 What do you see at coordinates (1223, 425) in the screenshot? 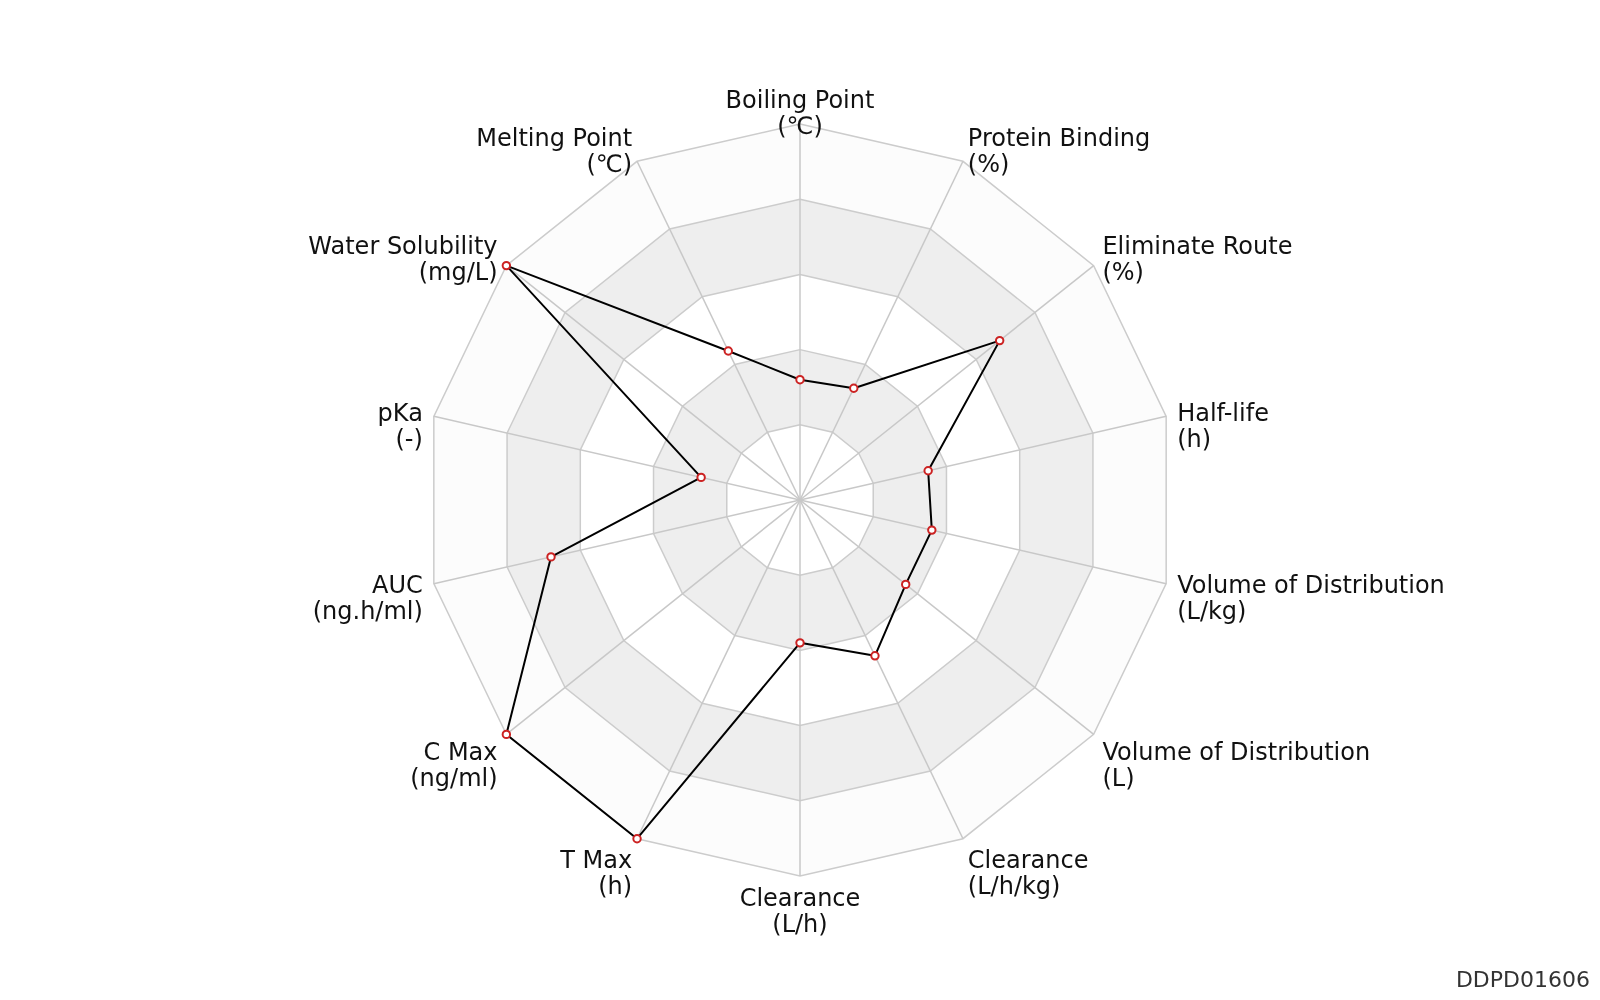
I see `spoke-label: Half-life (h)` at bounding box center [1223, 425].